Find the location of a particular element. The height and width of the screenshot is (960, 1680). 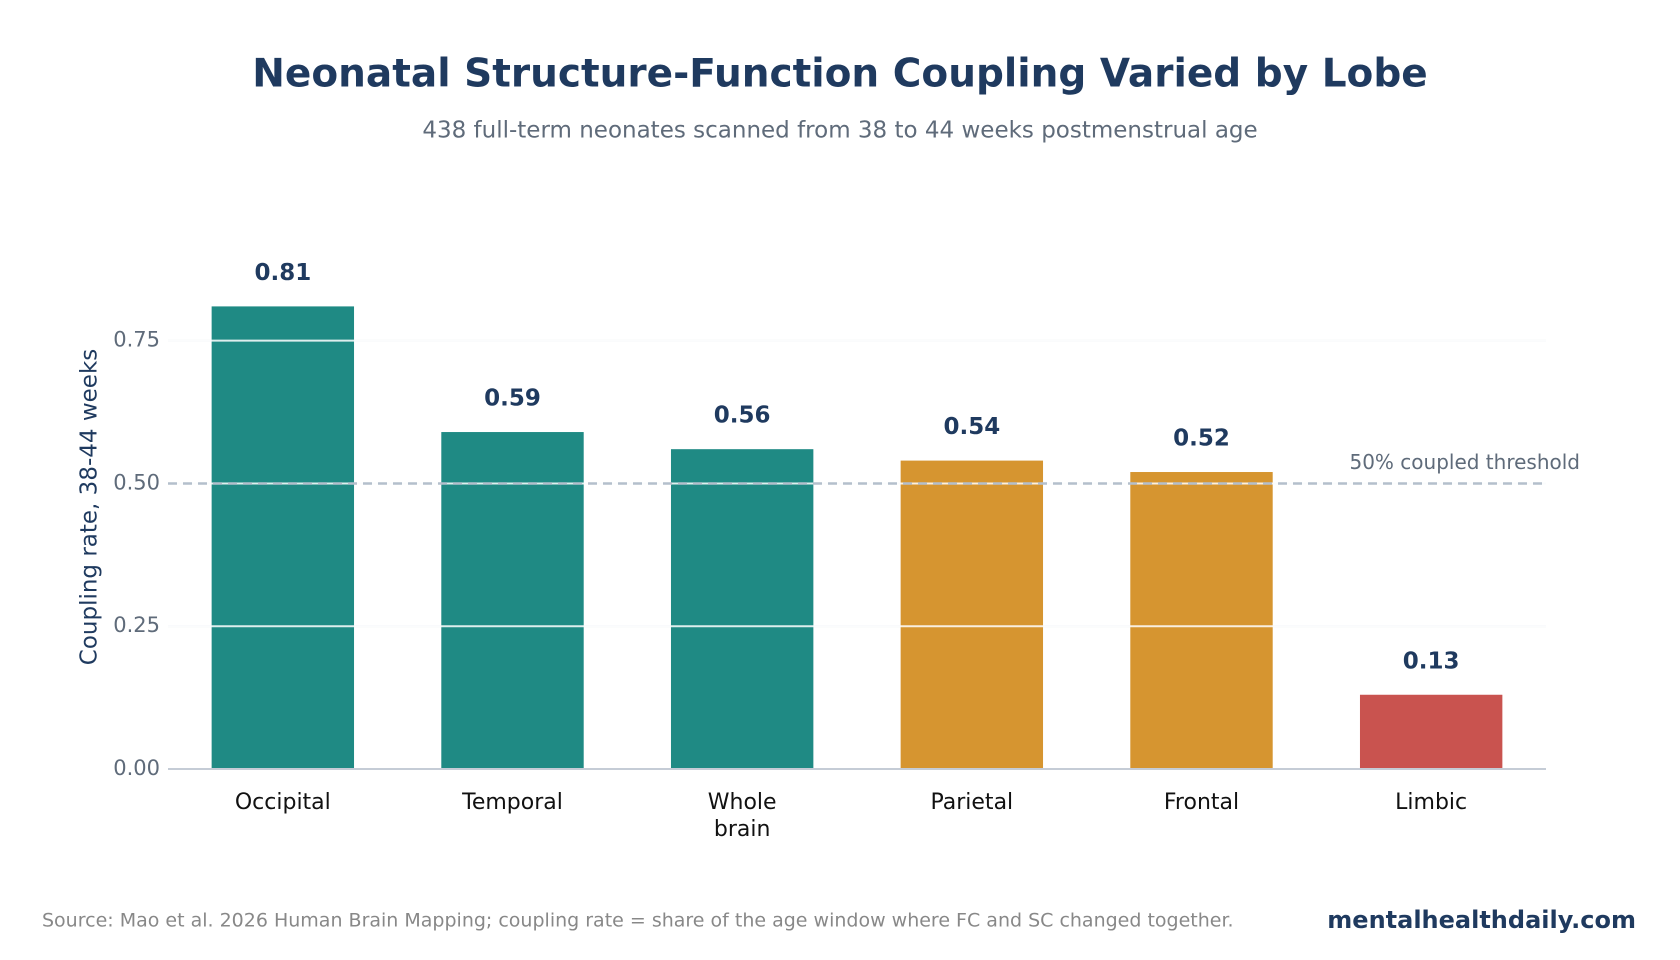

x-tick-label: Frontal is located at coordinates (1201, 802).